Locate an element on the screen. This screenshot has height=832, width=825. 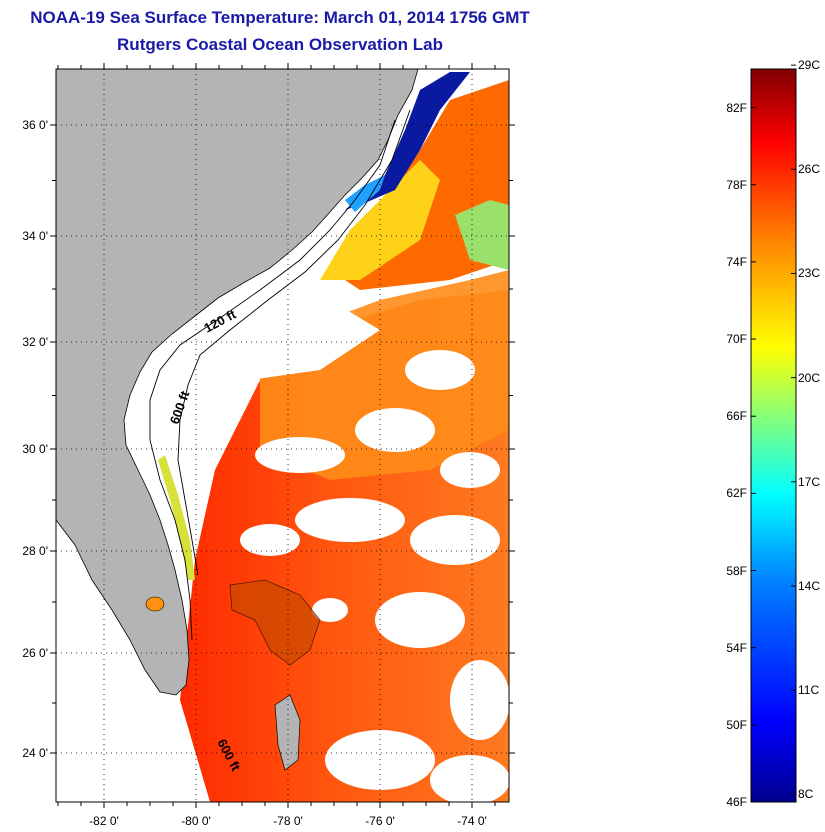
colorbar-fahrenheit-label: 66F is located at coordinates (736, 416).